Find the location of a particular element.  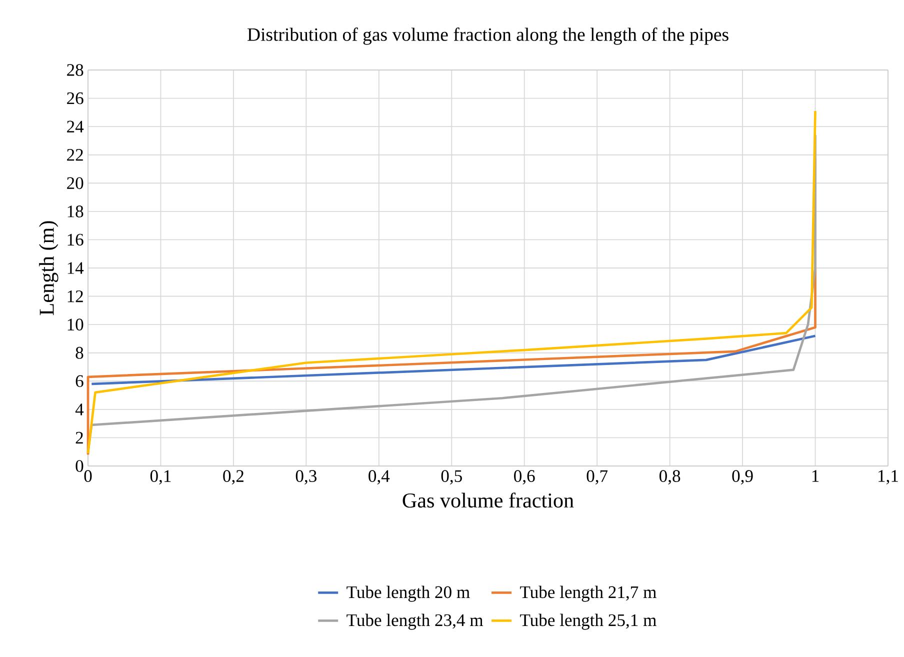

y-tick-label: 8 is located at coordinates (80, 352).